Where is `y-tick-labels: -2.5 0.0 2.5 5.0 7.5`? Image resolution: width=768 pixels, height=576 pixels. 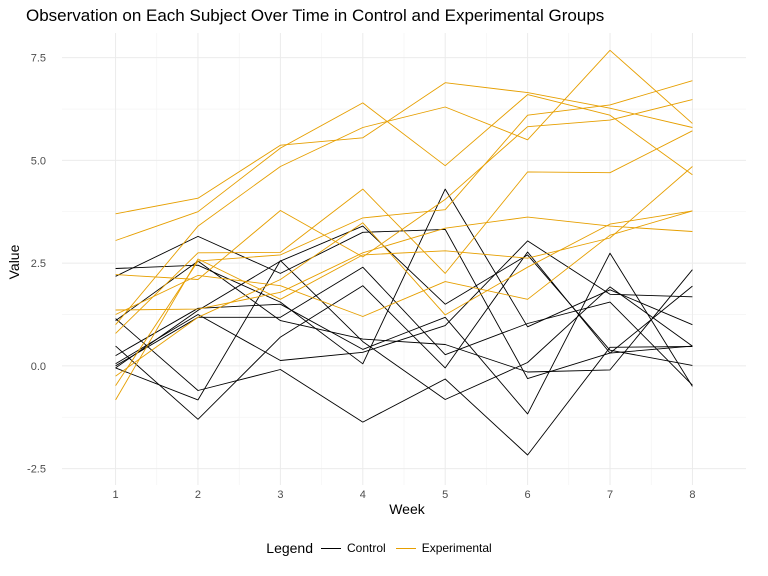
y-tick-labels: -2.5 0.0 2.5 5.0 7.5 is located at coordinates (36, 264).